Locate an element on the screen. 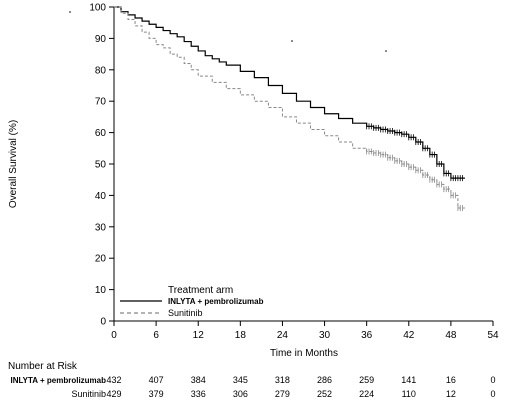 This screenshot has width=520, height=401. y-tick-label: 0 is located at coordinates (103, 322).